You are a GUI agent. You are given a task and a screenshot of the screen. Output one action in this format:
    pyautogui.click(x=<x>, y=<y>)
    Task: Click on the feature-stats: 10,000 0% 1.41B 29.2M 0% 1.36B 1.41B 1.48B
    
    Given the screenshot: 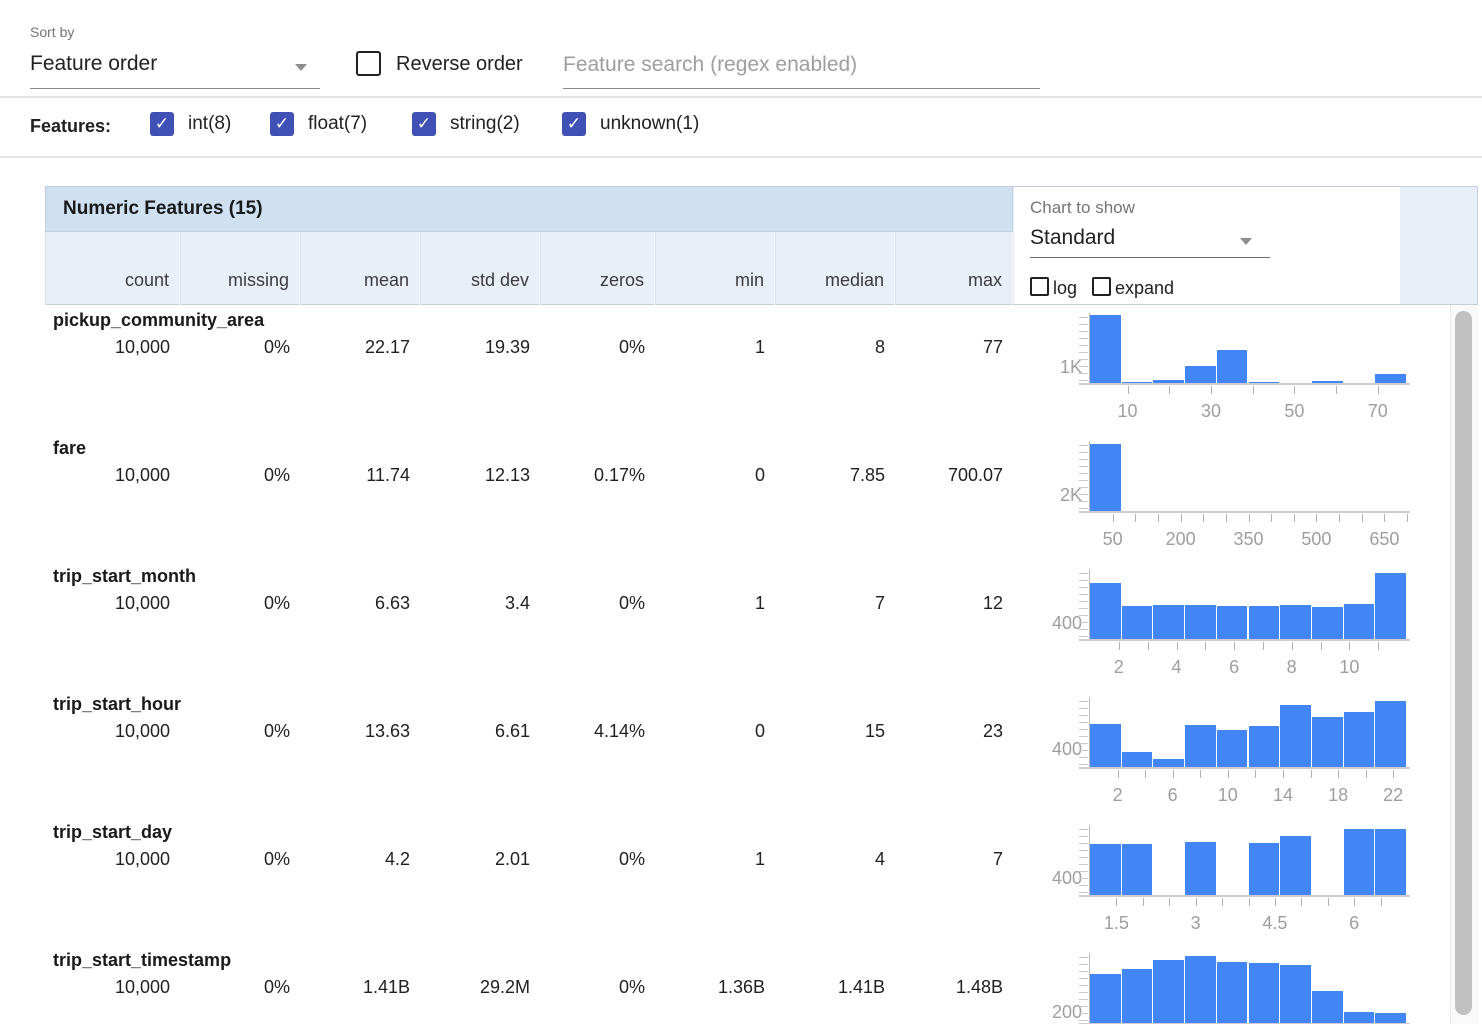 What is the action you would take?
    pyautogui.click(x=529, y=987)
    